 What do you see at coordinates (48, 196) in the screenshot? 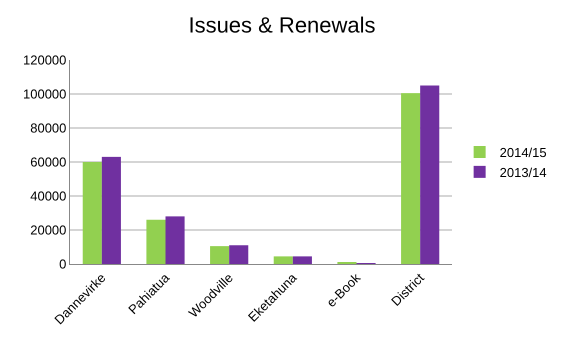
I see `y-tick-label: 40000` at bounding box center [48, 196].